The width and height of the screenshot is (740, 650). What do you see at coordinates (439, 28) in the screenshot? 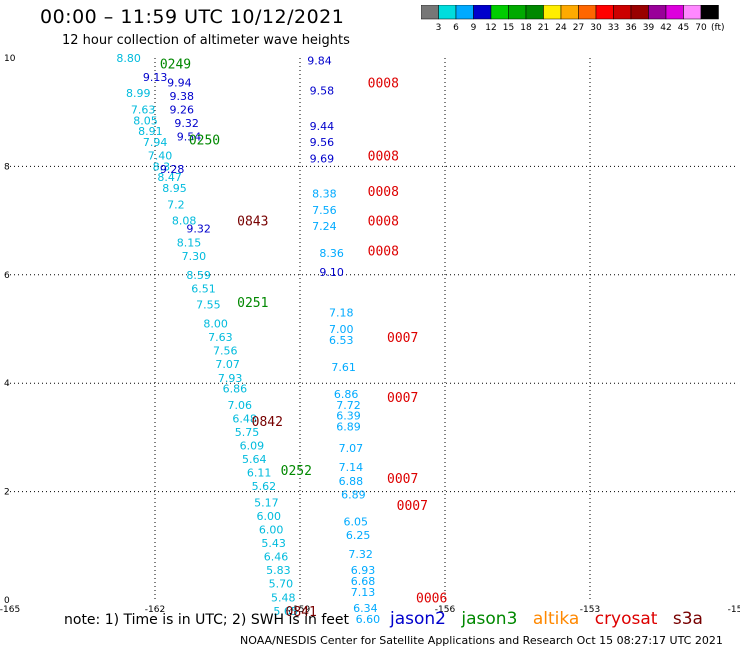
I see `colorbar-tick-label: 3` at bounding box center [439, 28].